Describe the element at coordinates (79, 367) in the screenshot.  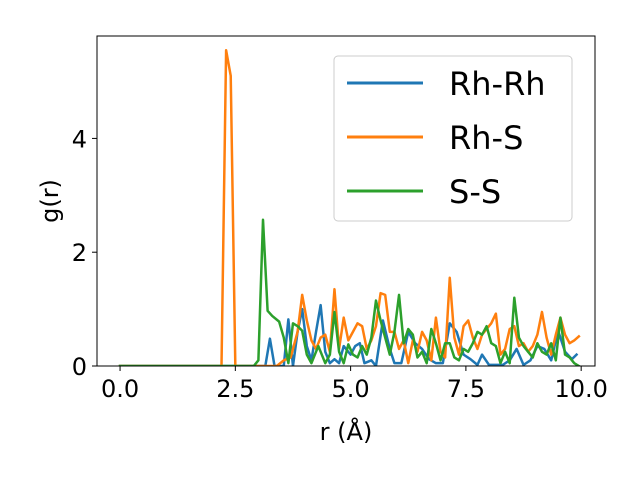
I see `y-tick-label: 0` at that location.